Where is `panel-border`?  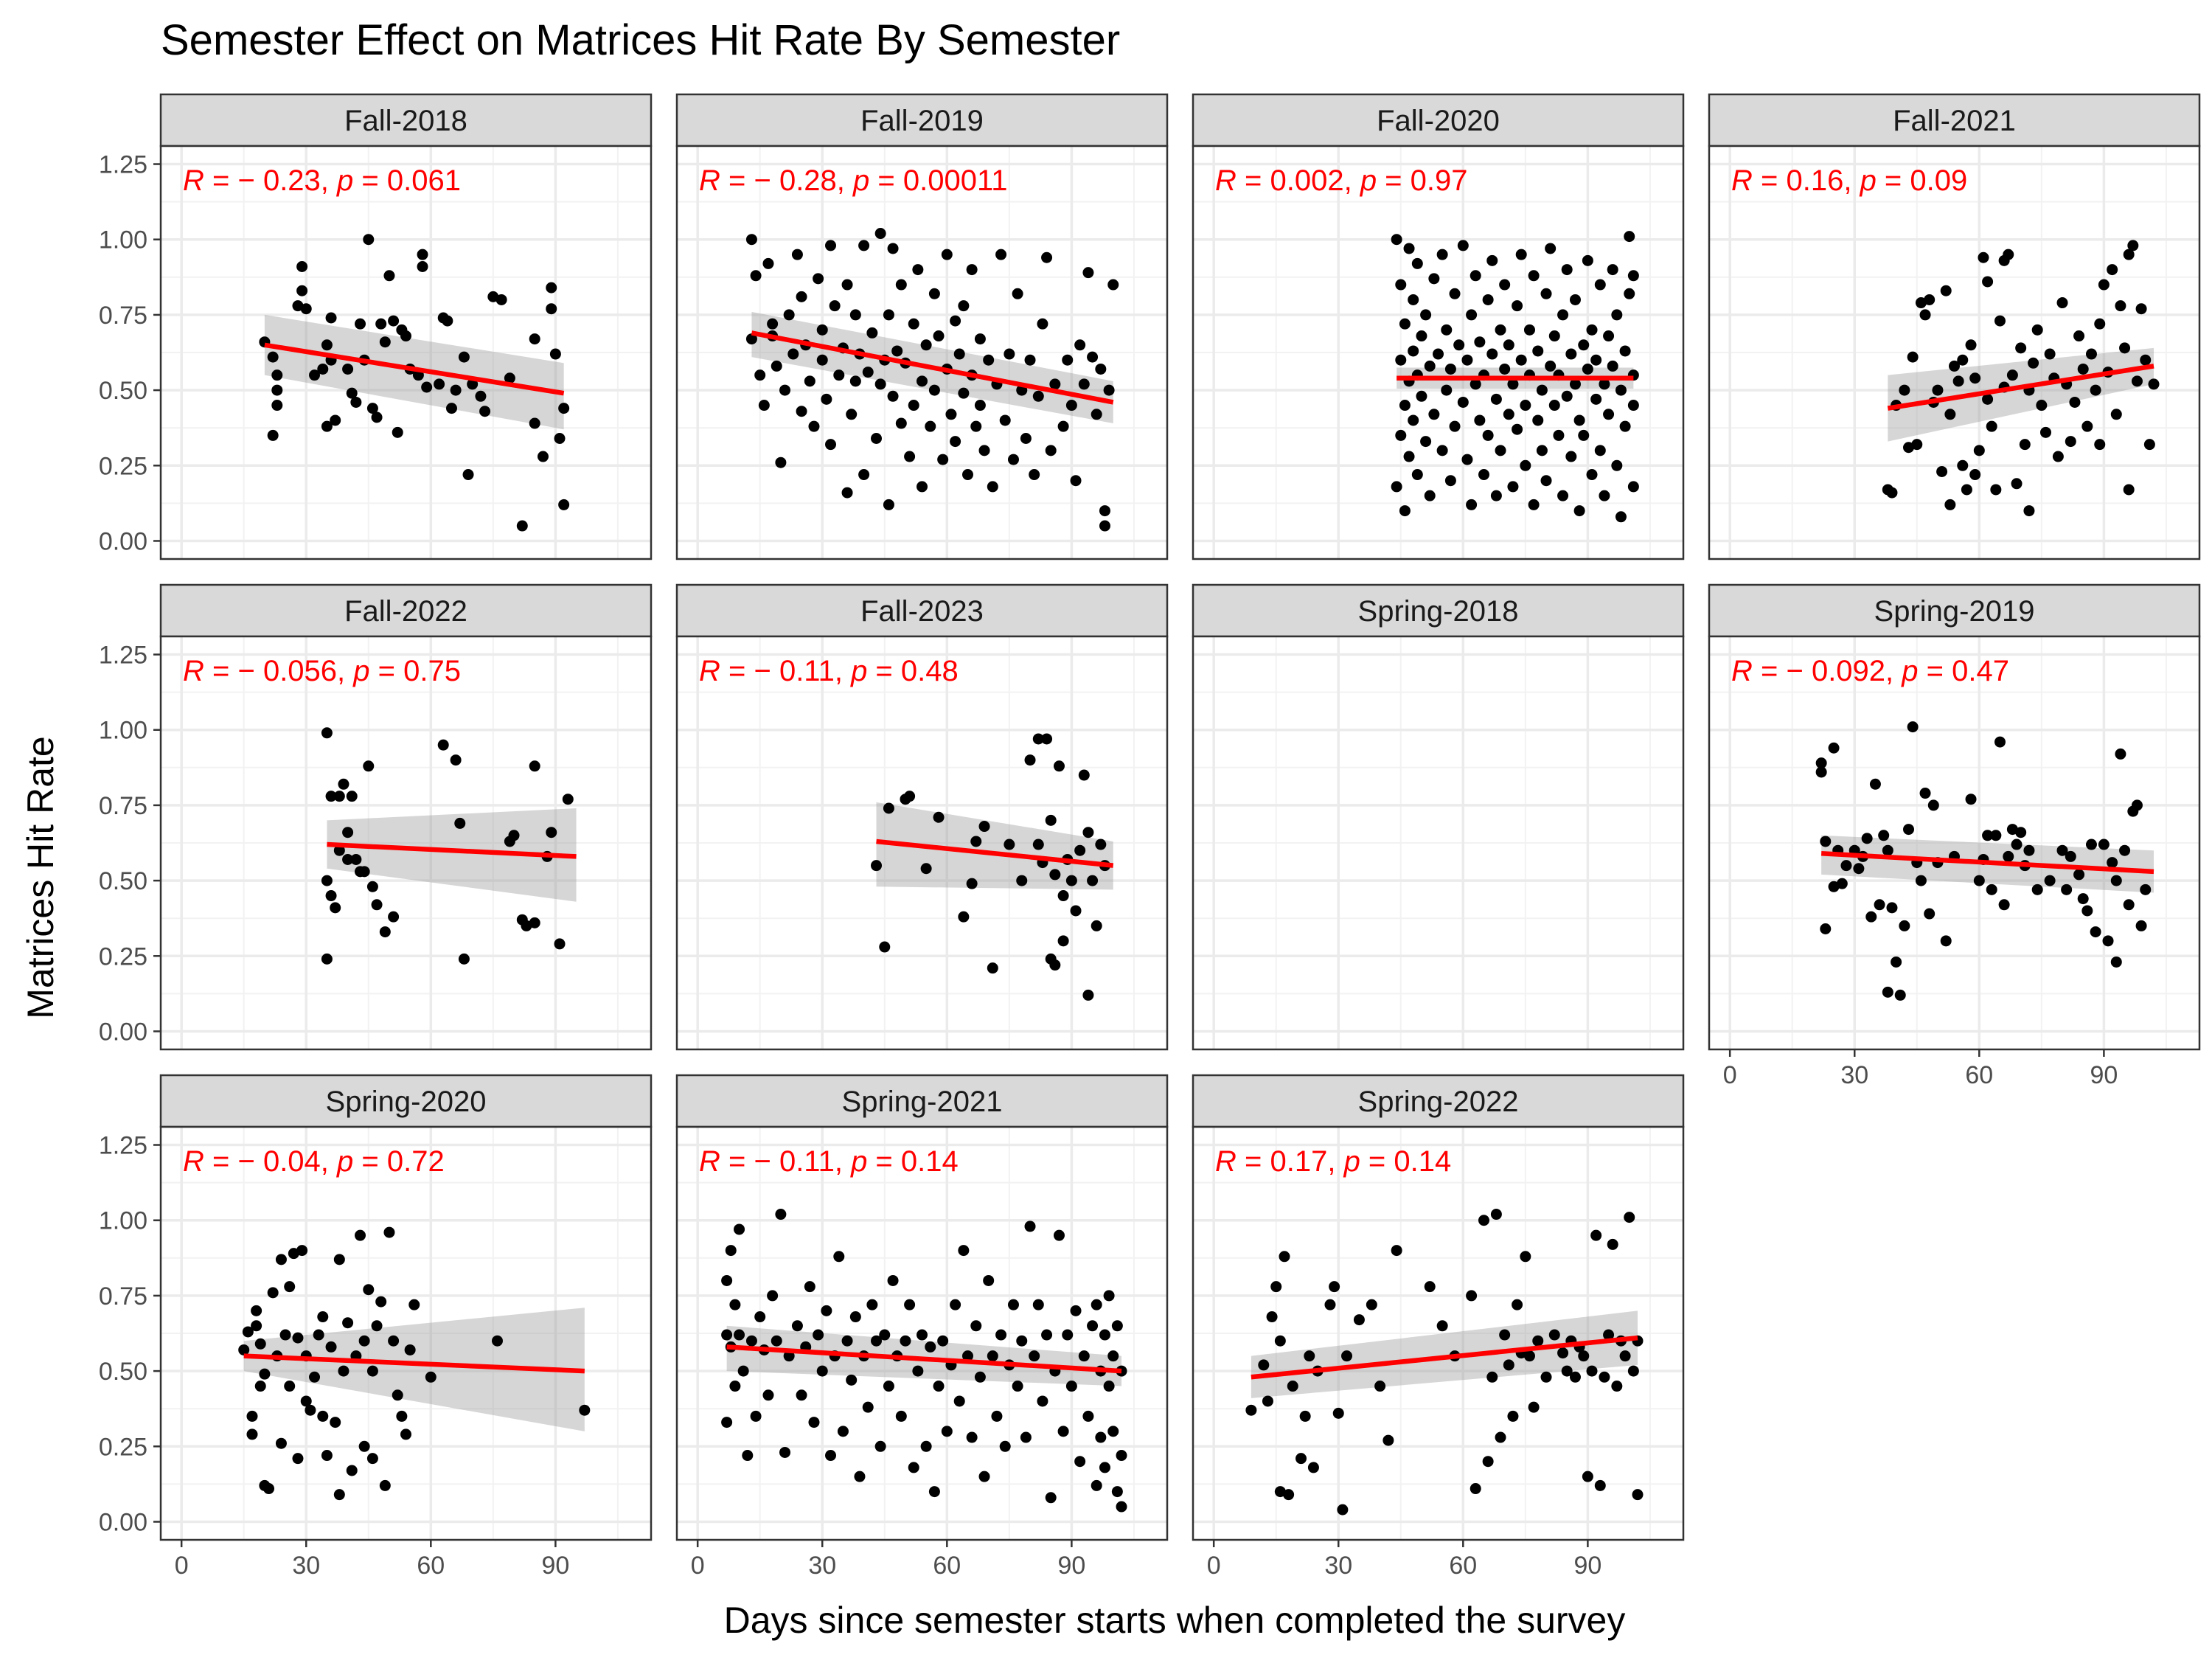 panel-border is located at coordinates (1954, 843).